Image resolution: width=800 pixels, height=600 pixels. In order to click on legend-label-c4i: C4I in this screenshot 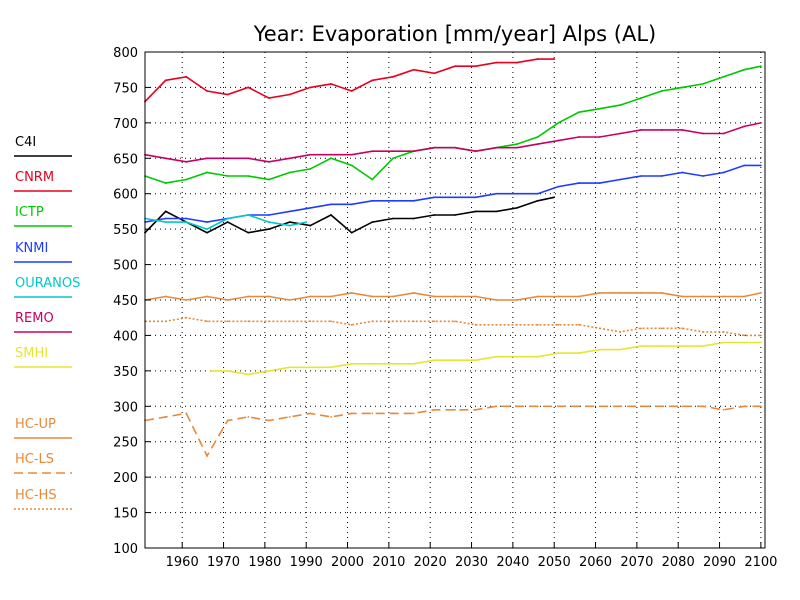, I will do `click(25, 142)`.